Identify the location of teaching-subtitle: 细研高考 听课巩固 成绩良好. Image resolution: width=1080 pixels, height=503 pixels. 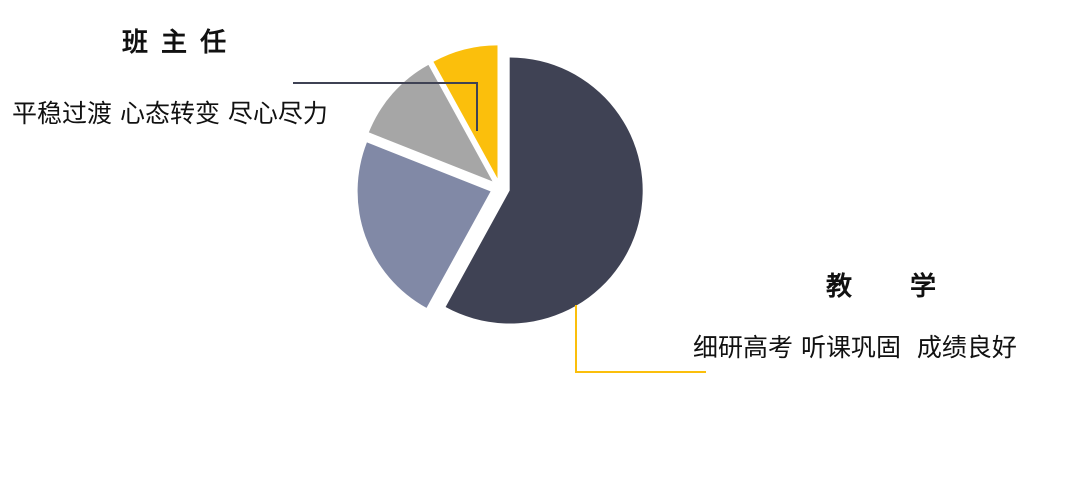
(855, 347).